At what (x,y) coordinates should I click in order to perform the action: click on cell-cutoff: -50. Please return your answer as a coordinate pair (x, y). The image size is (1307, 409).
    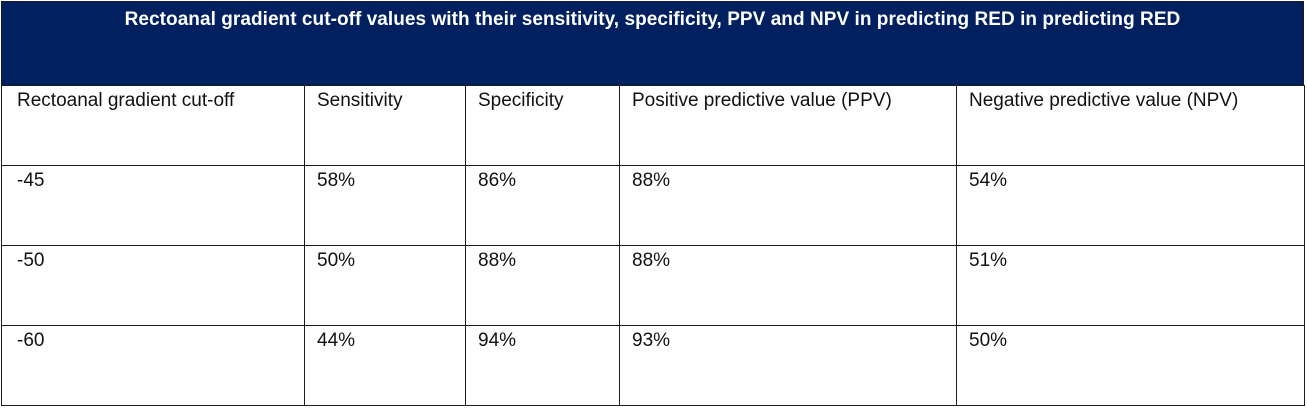
    Looking at the image, I should click on (153, 285).